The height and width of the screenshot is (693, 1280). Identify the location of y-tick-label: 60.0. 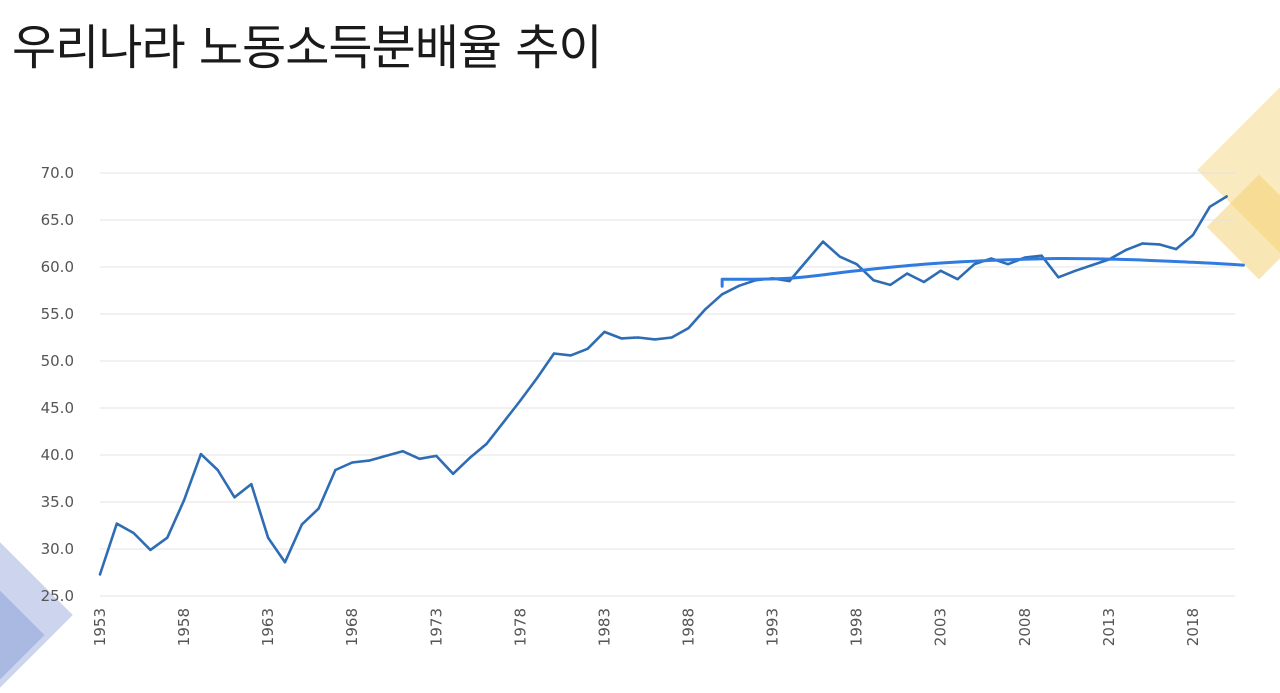
(57, 267).